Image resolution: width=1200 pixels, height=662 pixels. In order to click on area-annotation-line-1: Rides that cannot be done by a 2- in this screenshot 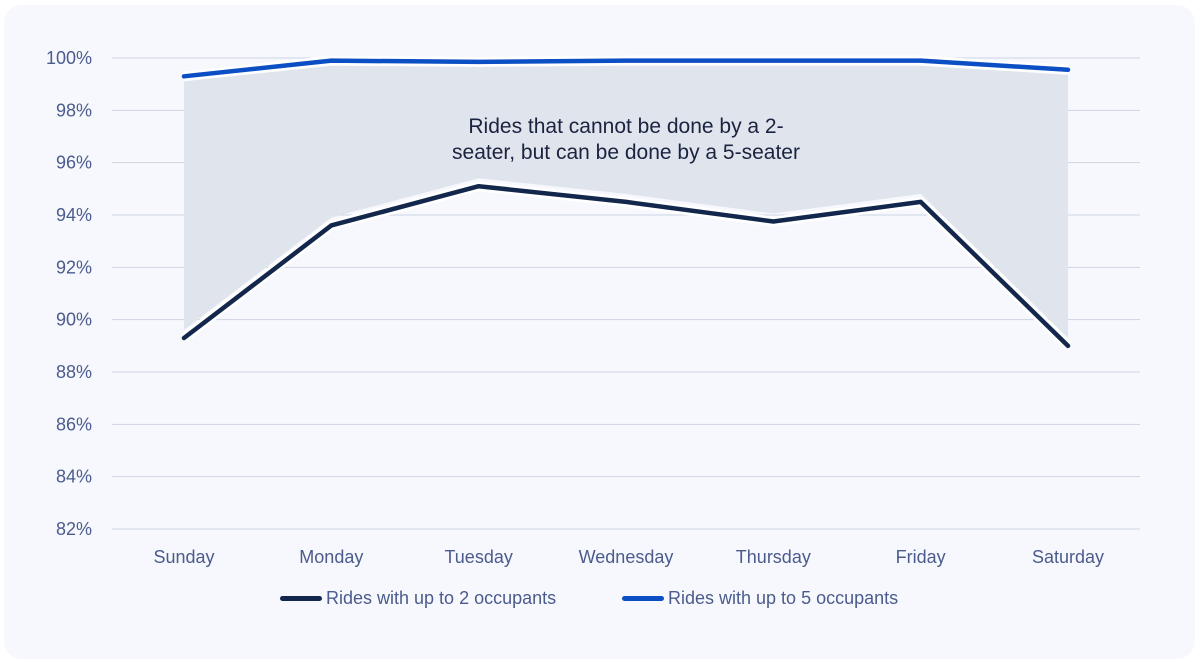, I will do `click(625, 126)`.